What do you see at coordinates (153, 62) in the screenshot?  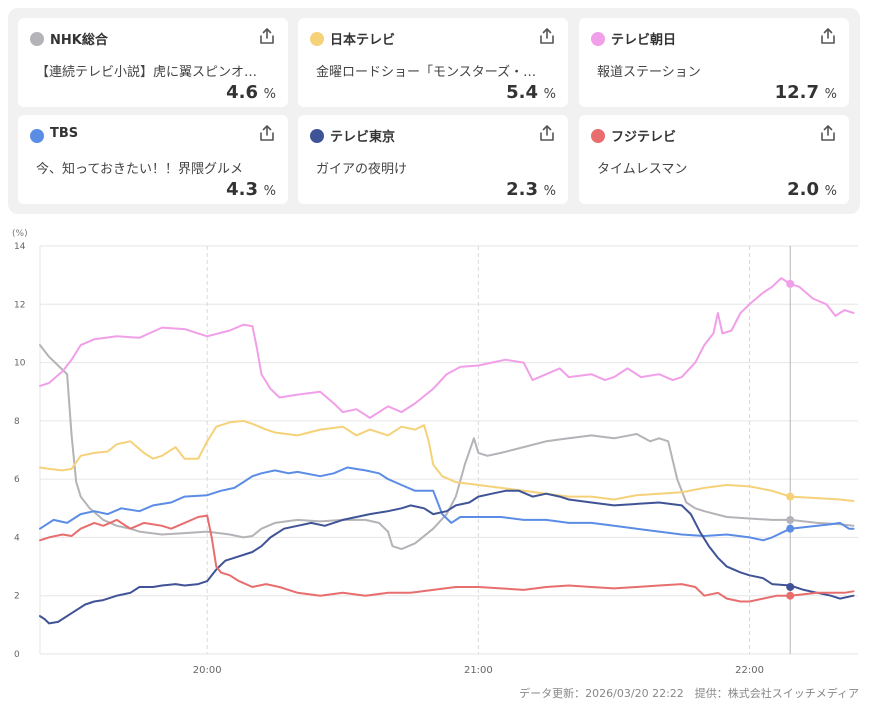 I see `station-card: NHK総合 【連続テレビ小説】虎に翼スピンオ… 4.6 %` at bounding box center [153, 62].